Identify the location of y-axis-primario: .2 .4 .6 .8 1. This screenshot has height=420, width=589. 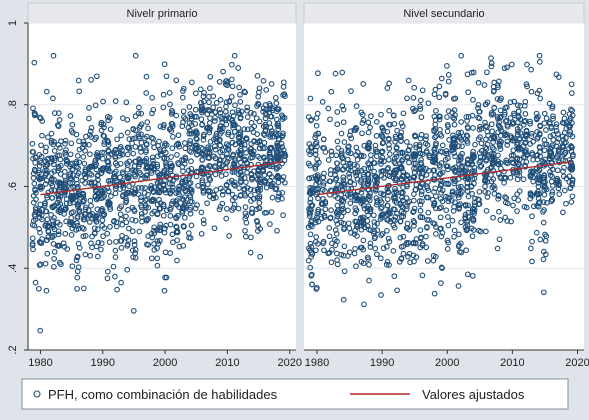
(18, 187).